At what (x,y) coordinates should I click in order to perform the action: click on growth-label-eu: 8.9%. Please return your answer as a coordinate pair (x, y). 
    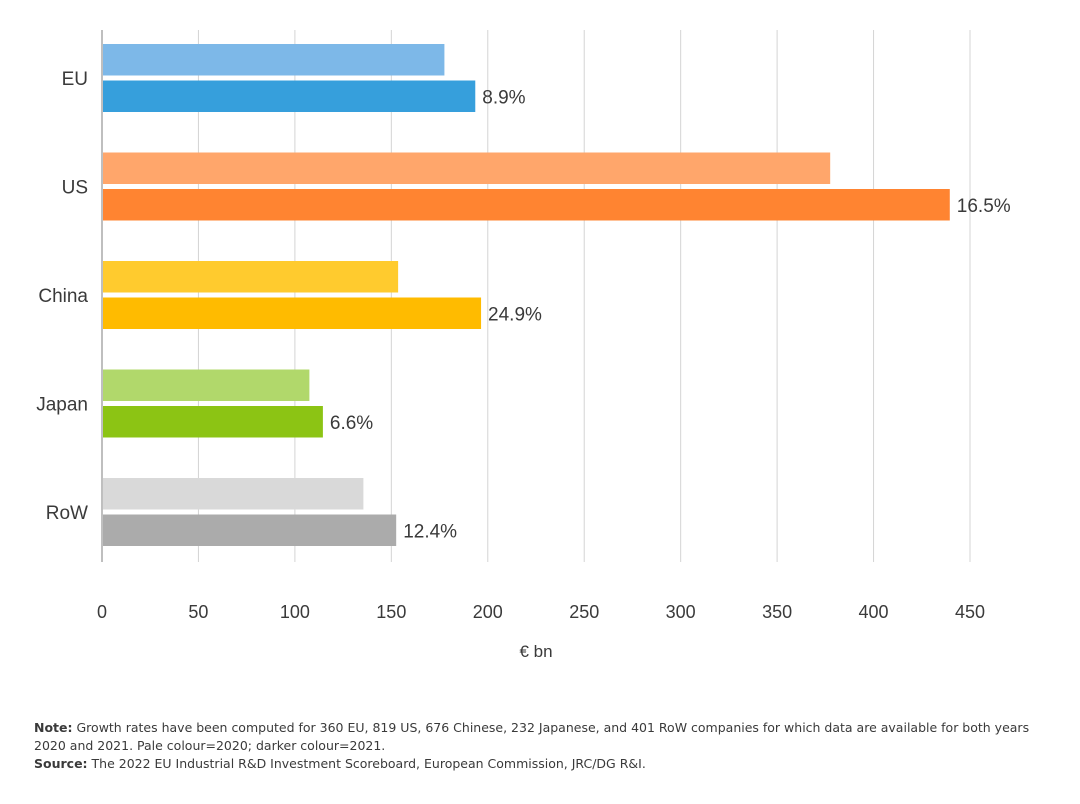
    Looking at the image, I should click on (503, 97).